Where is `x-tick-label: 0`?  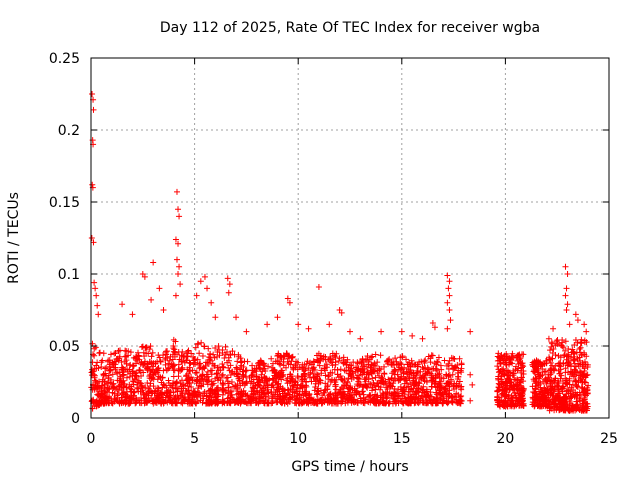
x-tick-label: 0 is located at coordinates (91, 439).